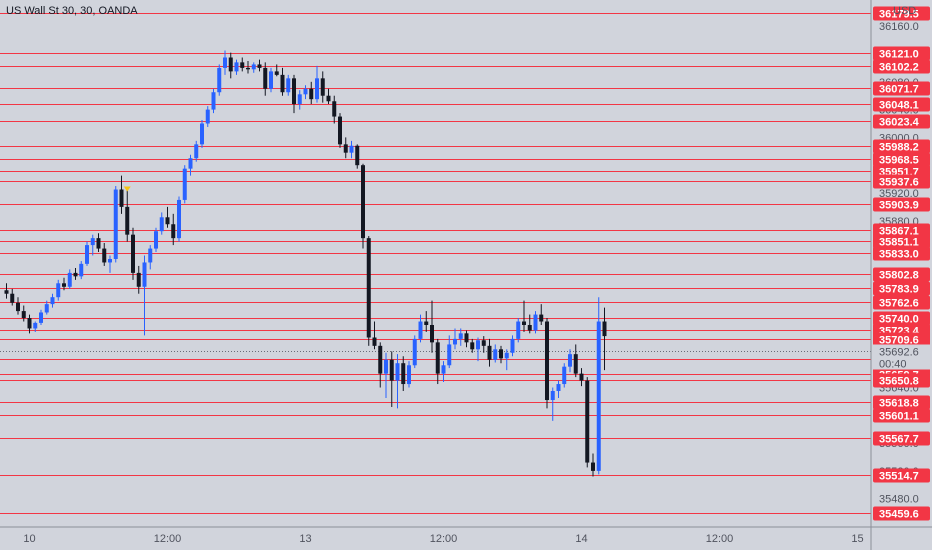  I want to click on level-label: 35802.8, so click(899, 276).